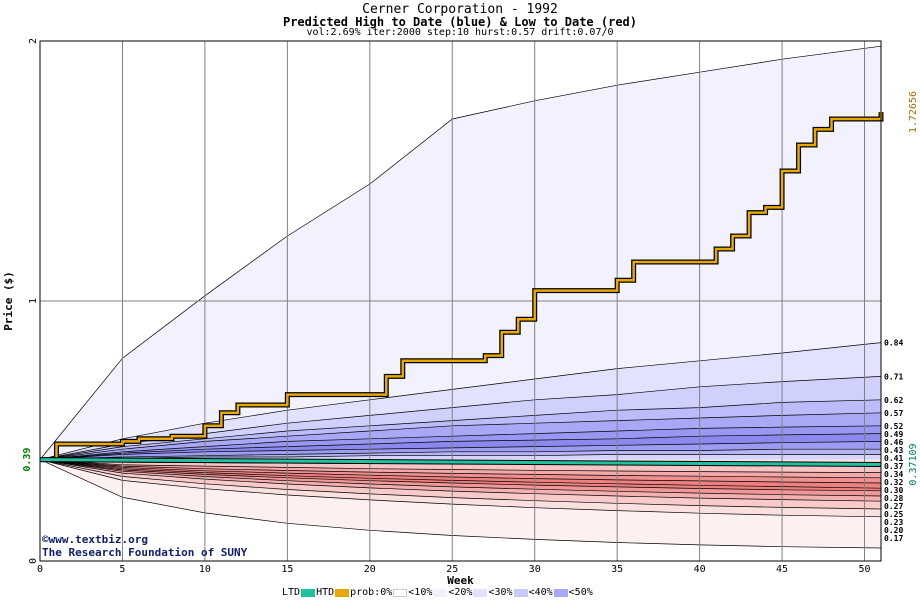 The image size is (920, 600). What do you see at coordinates (782, 569) in the screenshot?
I see `x-tick-label: 45` at bounding box center [782, 569].